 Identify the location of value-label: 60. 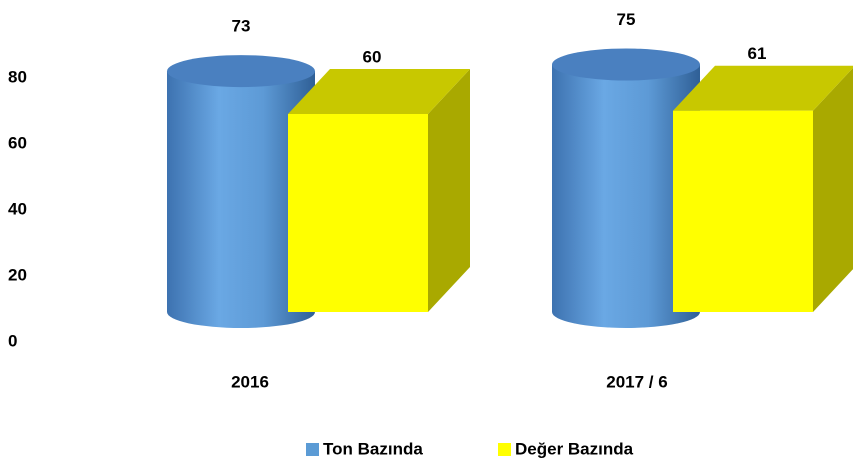
(372, 56).